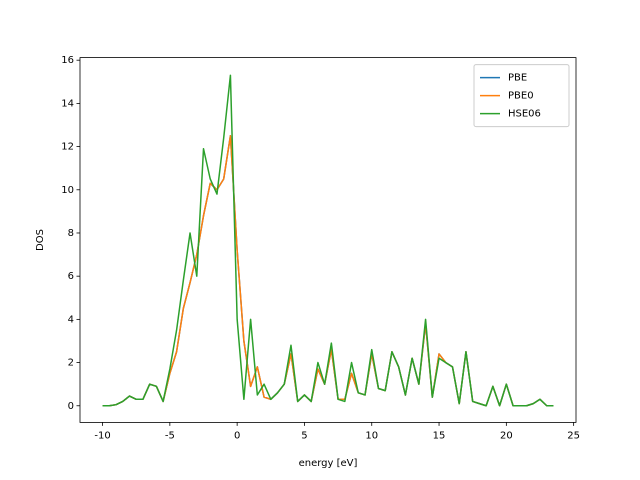 The width and height of the screenshot is (640, 480). I want to click on x-axis-label: energy [eV], so click(328, 463).